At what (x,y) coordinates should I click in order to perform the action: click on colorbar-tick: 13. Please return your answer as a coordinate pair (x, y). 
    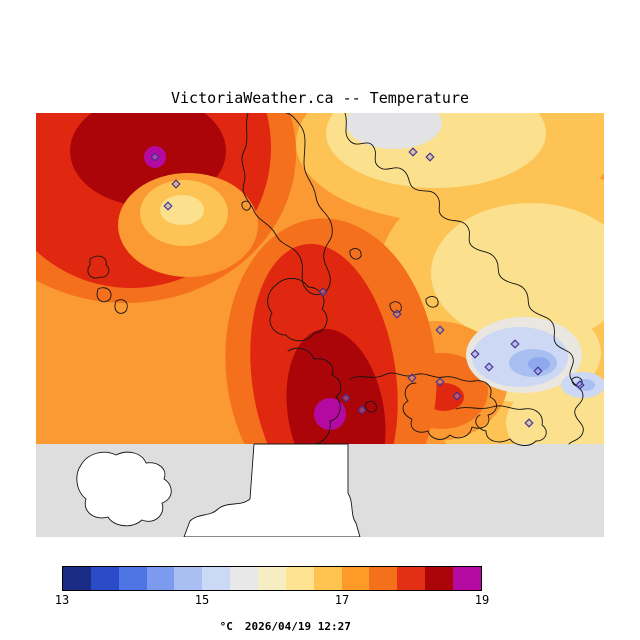
    Looking at the image, I should click on (62, 600).